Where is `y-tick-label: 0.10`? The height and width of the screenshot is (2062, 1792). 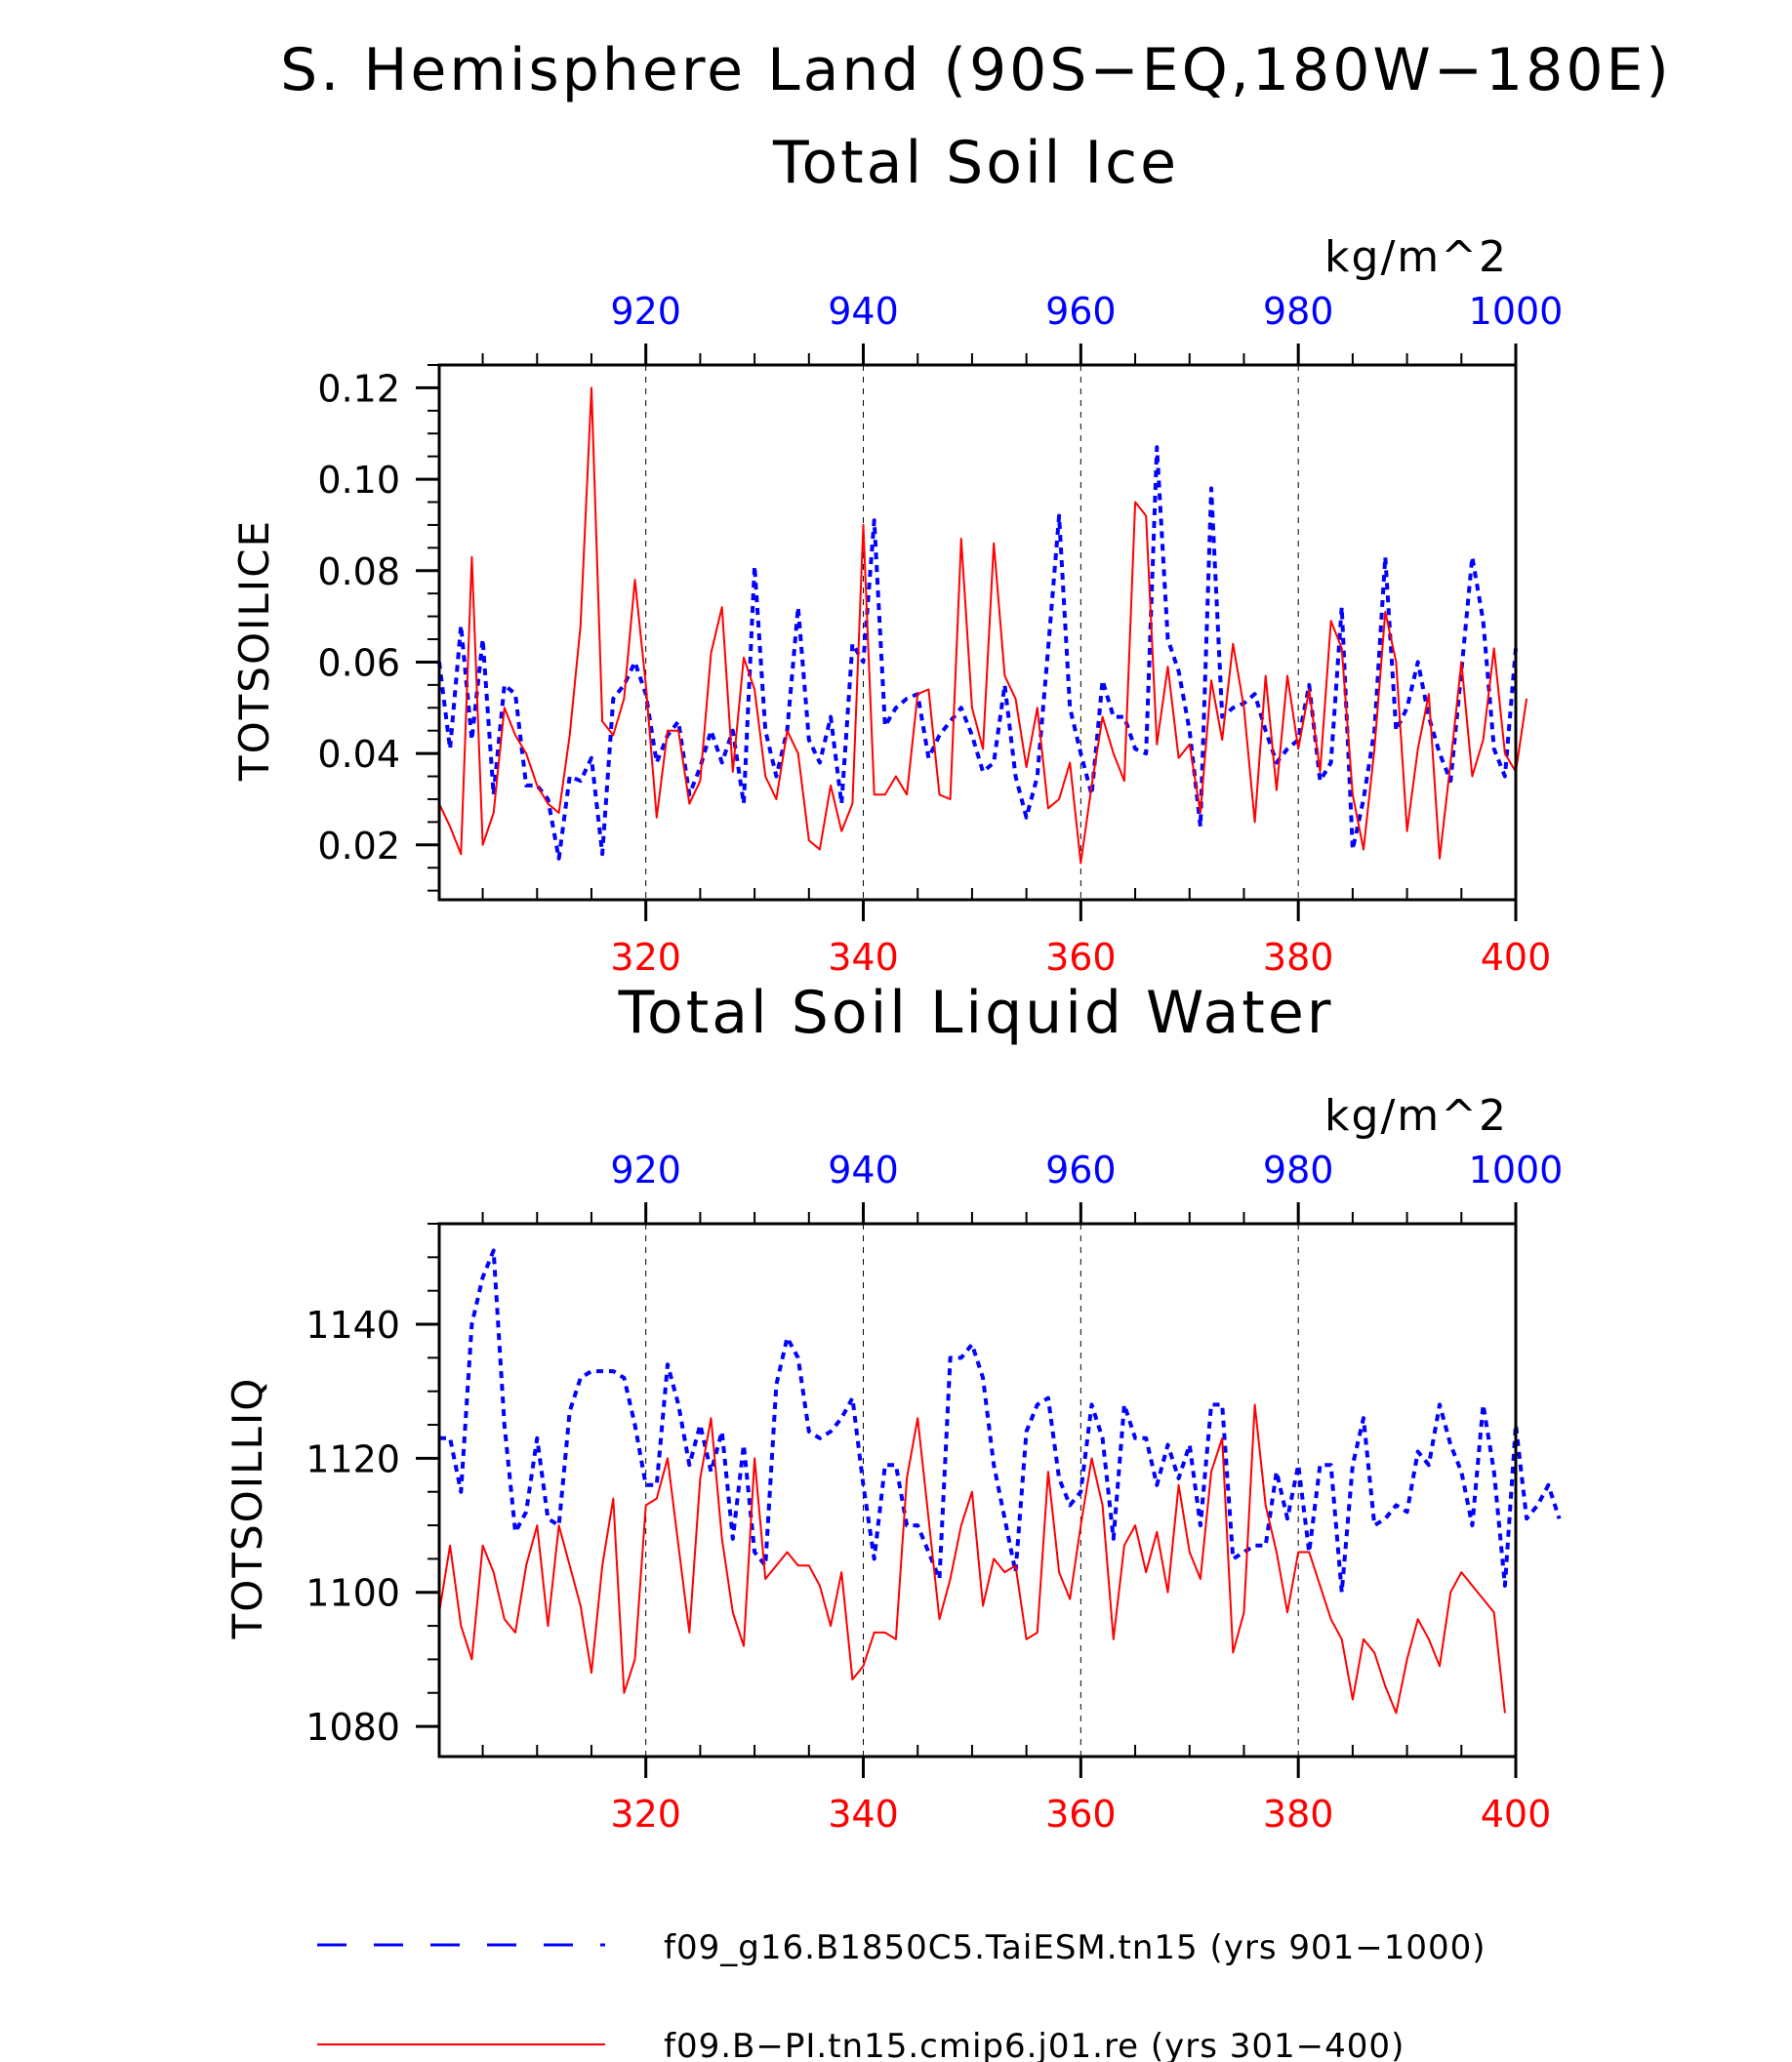
y-tick-label: 0.10 is located at coordinates (358, 480).